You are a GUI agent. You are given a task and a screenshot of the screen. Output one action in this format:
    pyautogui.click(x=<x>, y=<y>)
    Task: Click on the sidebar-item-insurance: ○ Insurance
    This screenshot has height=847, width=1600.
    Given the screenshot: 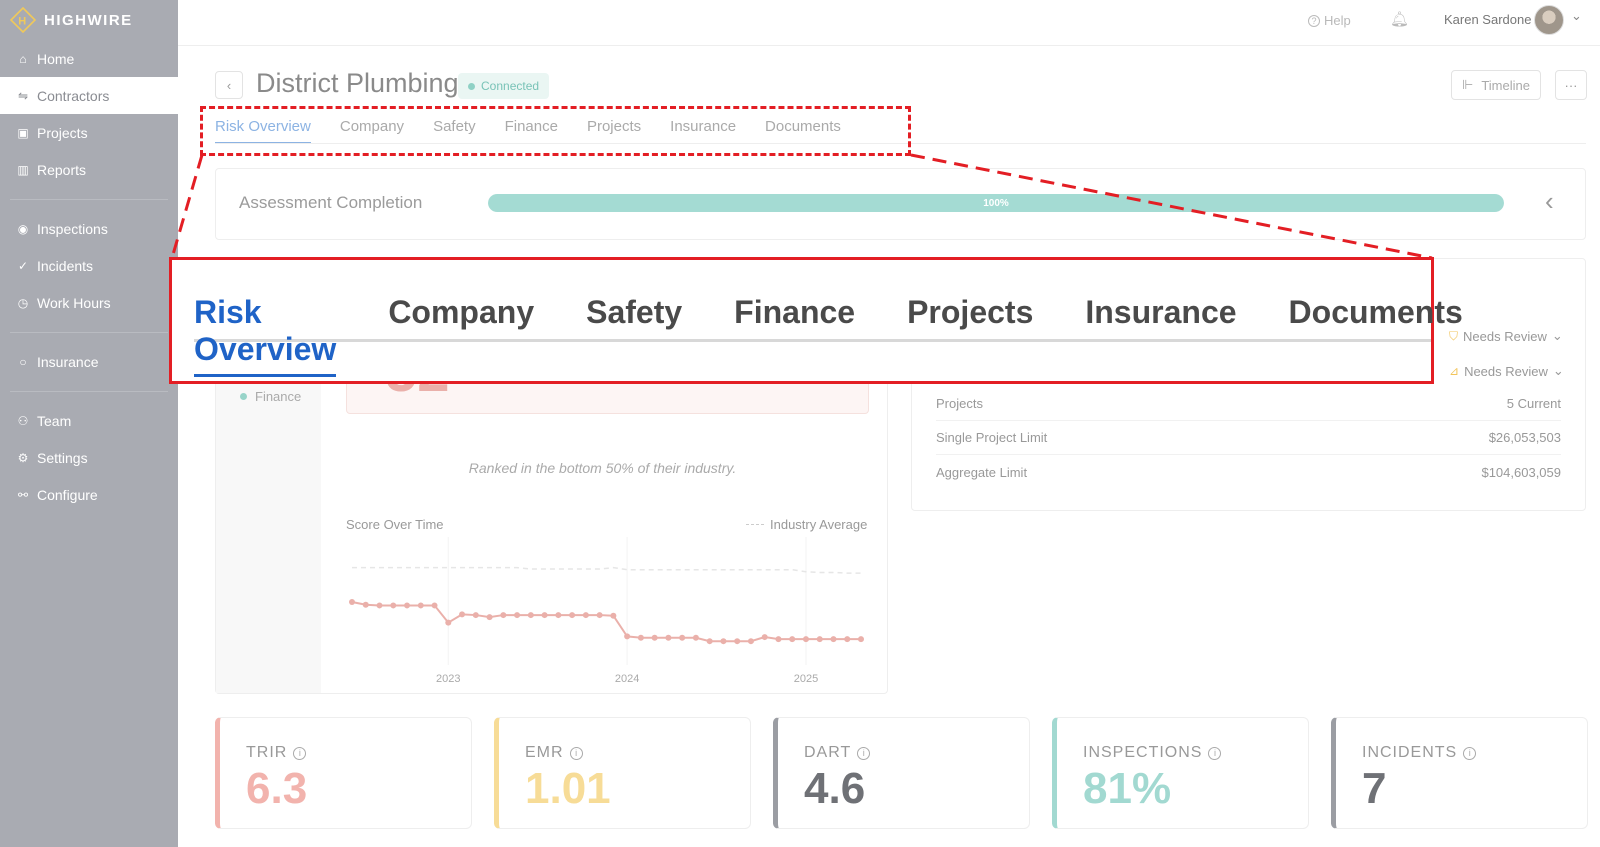 What is the action you would take?
    pyautogui.click(x=89, y=361)
    